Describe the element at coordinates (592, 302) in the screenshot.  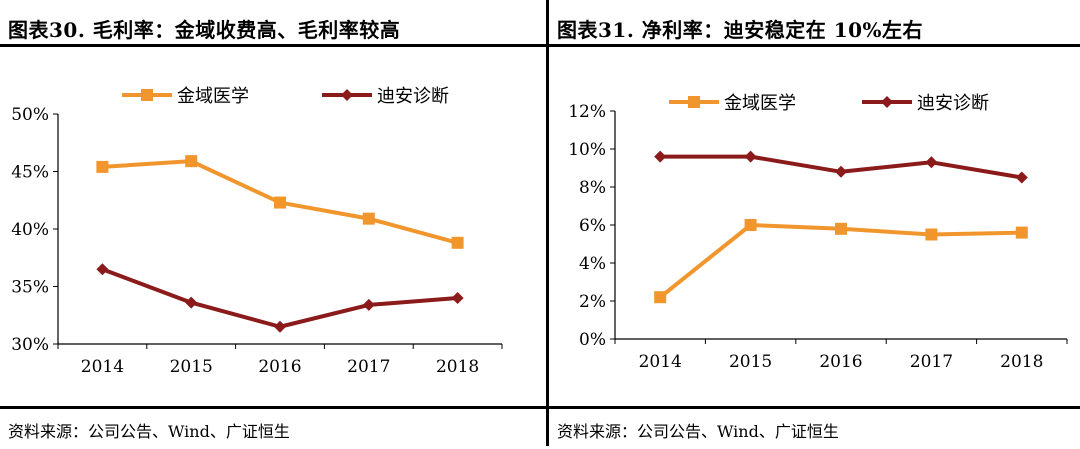
I see `y-tick-label: 2%` at that location.